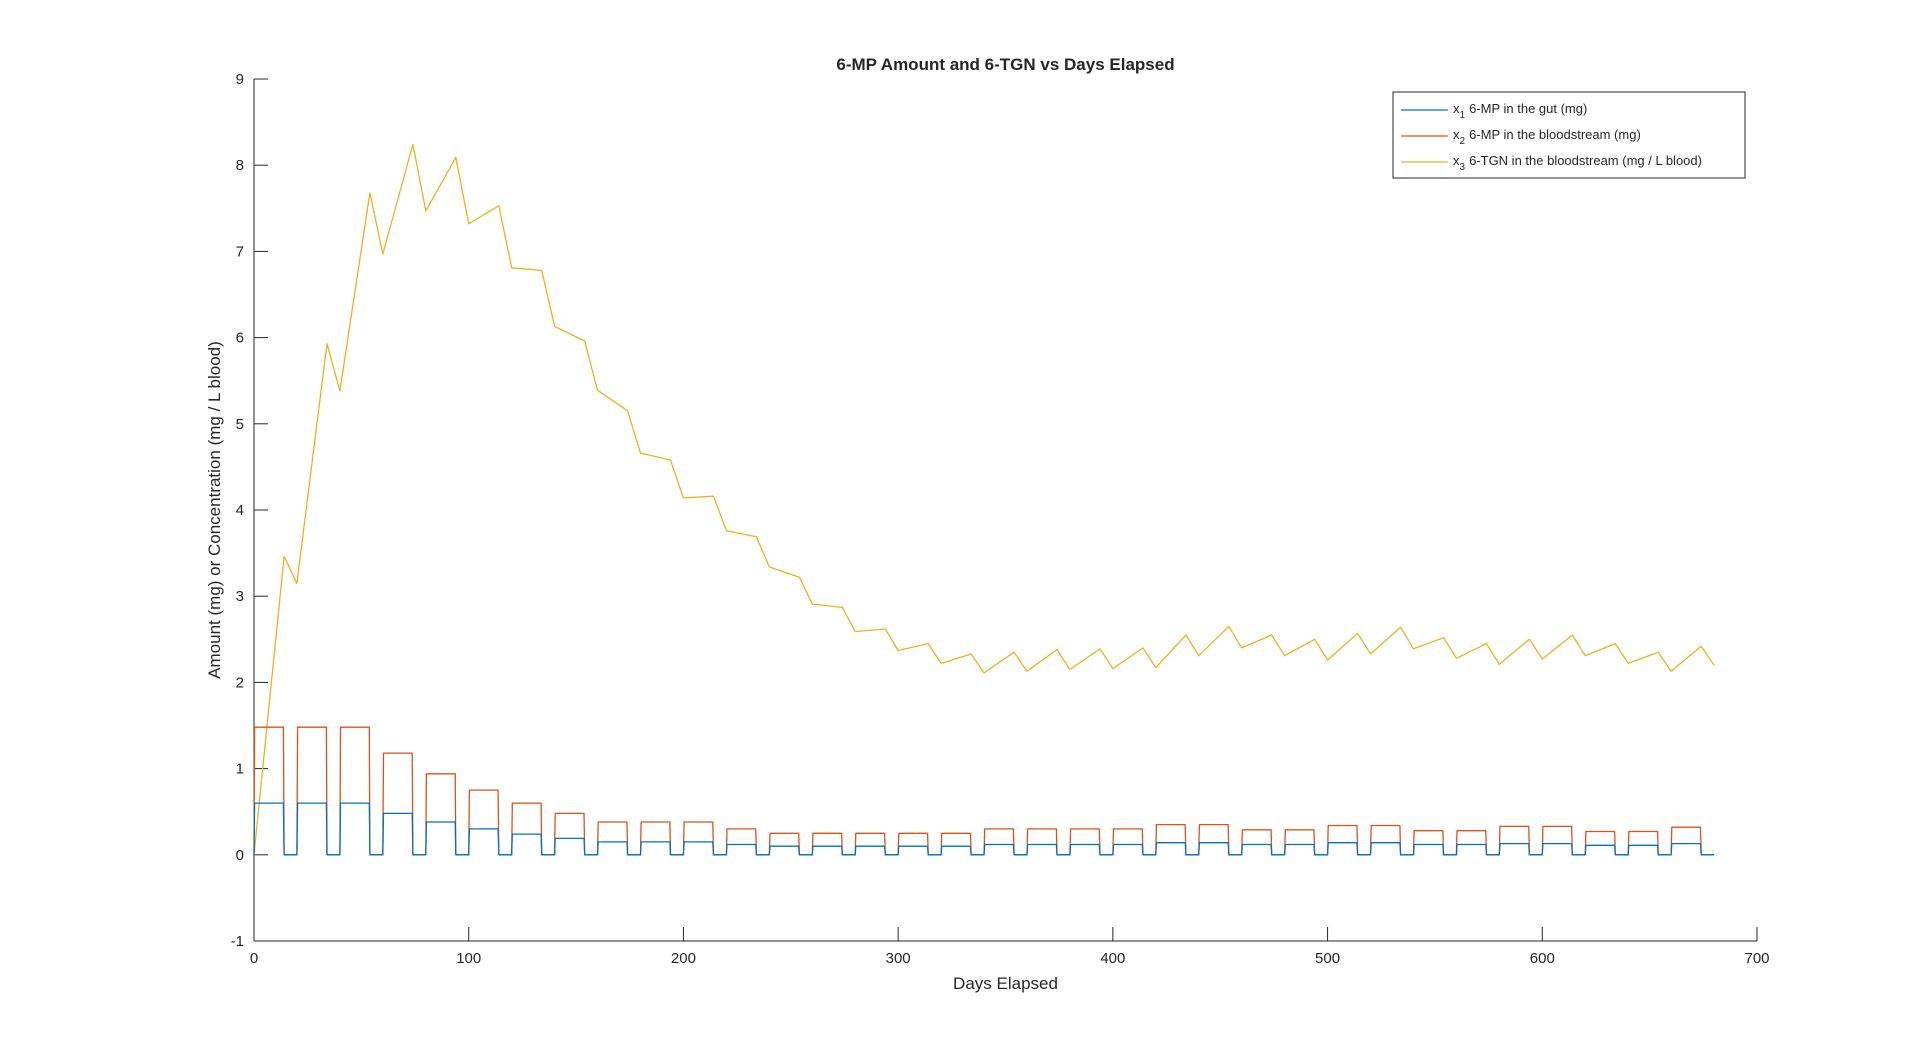 This screenshot has width=1920, height=1046. Describe the element at coordinates (237, 941) in the screenshot. I see `y-tick-label: -1` at that location.